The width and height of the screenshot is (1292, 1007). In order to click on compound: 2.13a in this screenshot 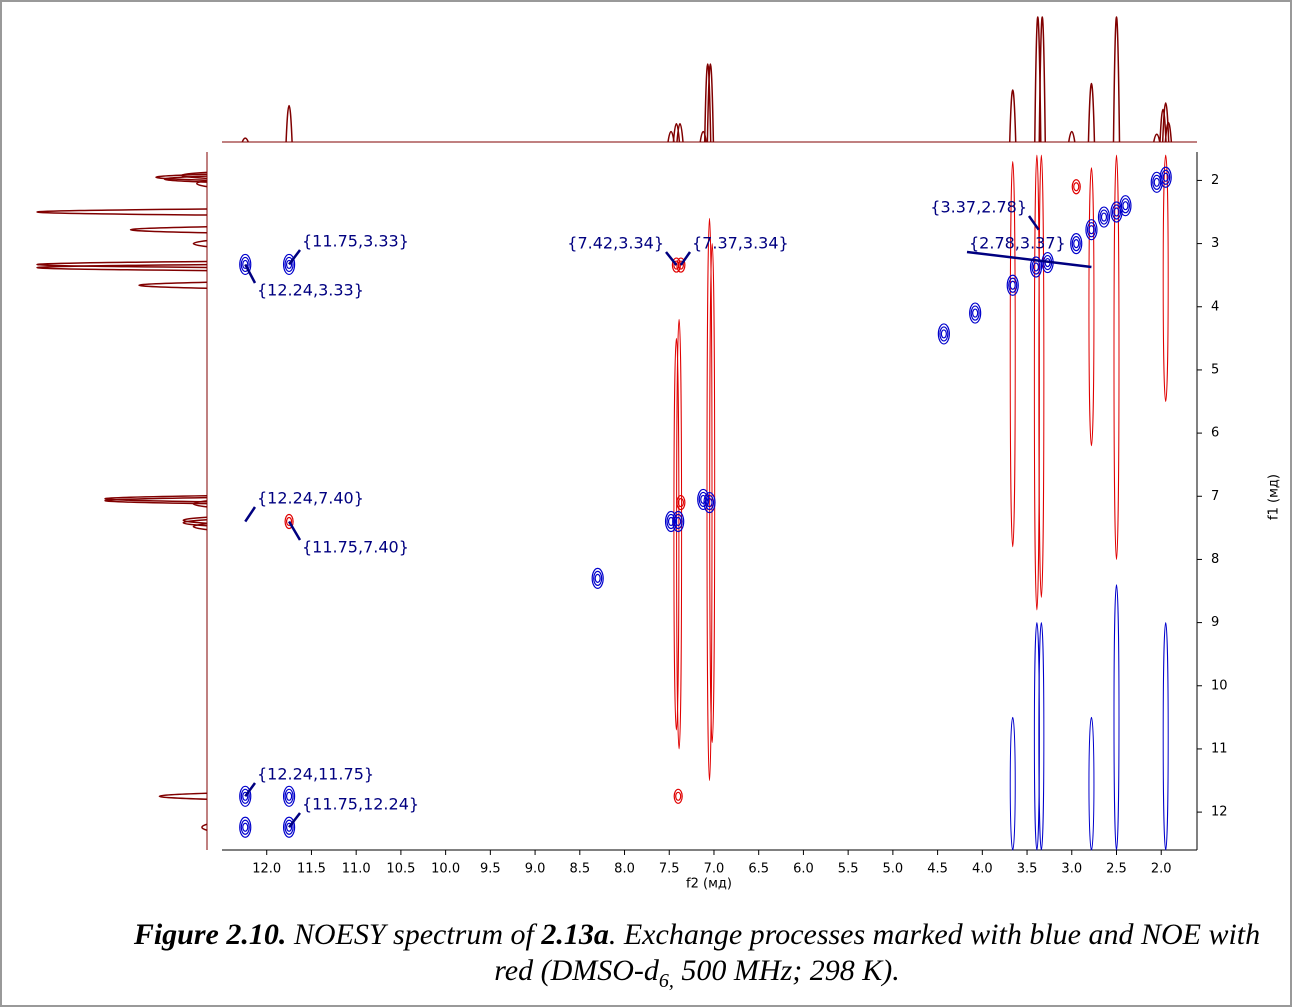, I will do `click(575, 934)`.